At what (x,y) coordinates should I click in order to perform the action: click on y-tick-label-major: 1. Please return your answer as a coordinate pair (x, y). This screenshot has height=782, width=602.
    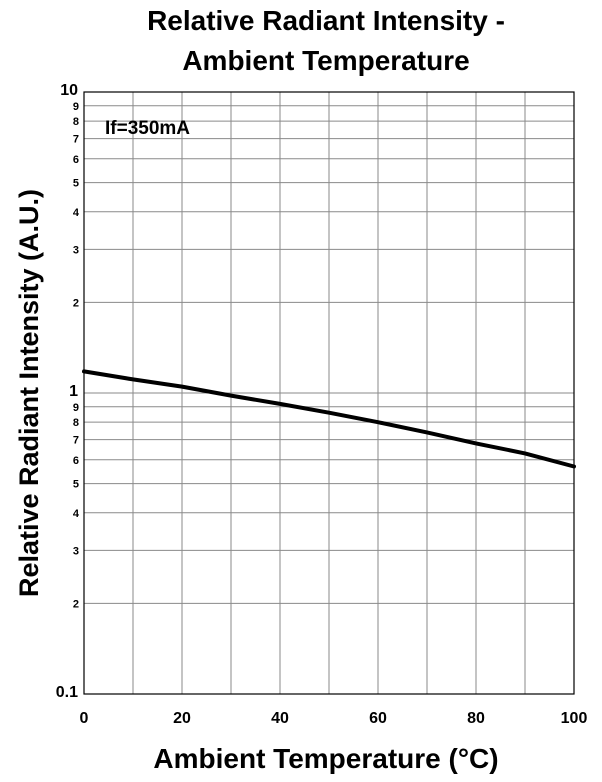
    Looking at the image, I should click on (73, 391).